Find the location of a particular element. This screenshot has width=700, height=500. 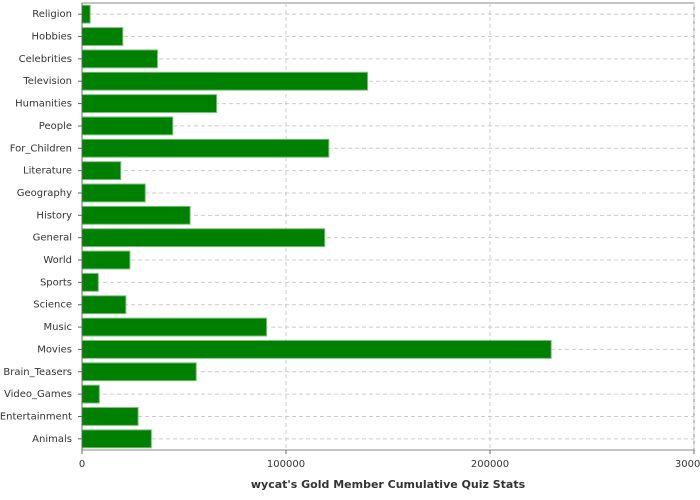

y-tick-label: Literature is located at coordinates (47, 171).